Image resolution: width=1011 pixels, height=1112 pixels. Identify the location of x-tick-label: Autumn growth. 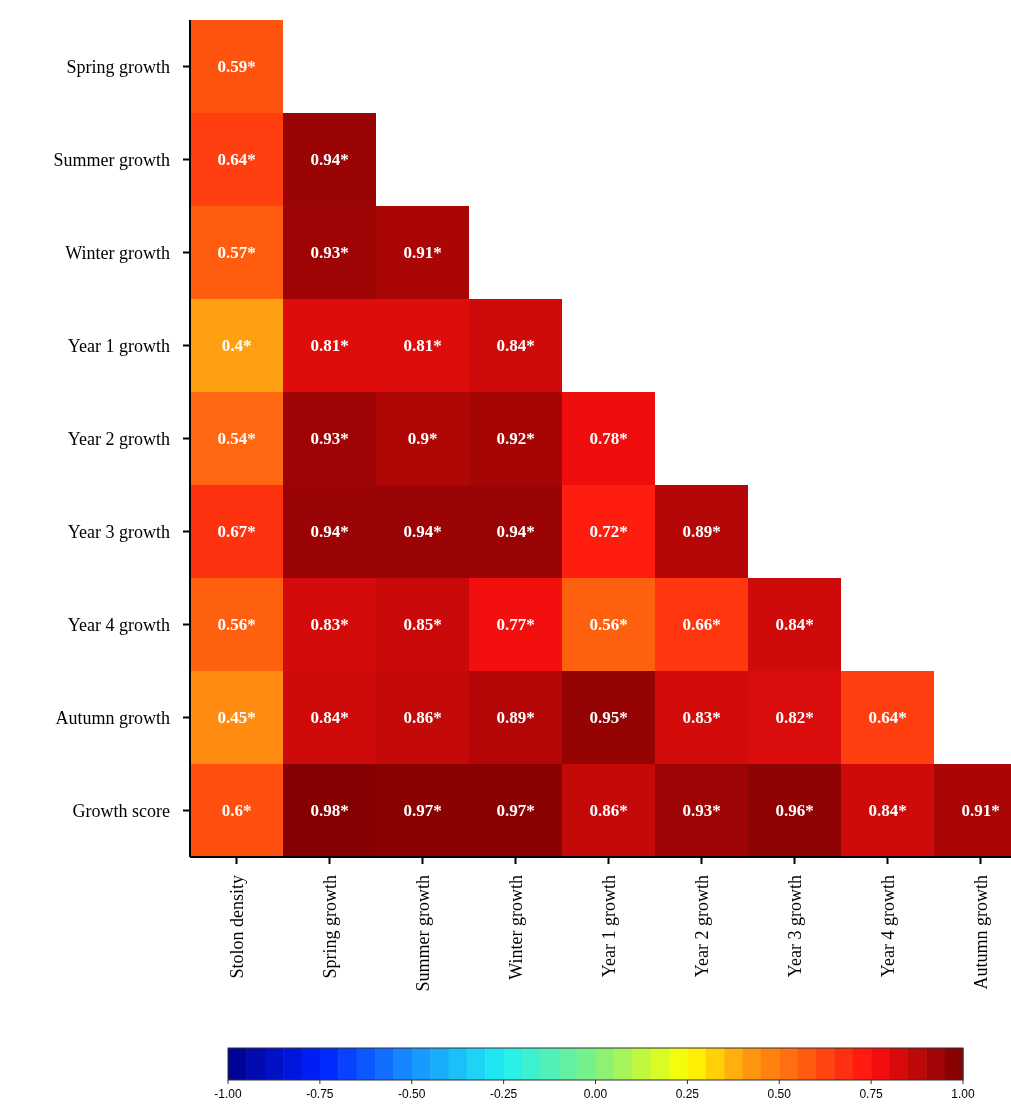
(980, 932).